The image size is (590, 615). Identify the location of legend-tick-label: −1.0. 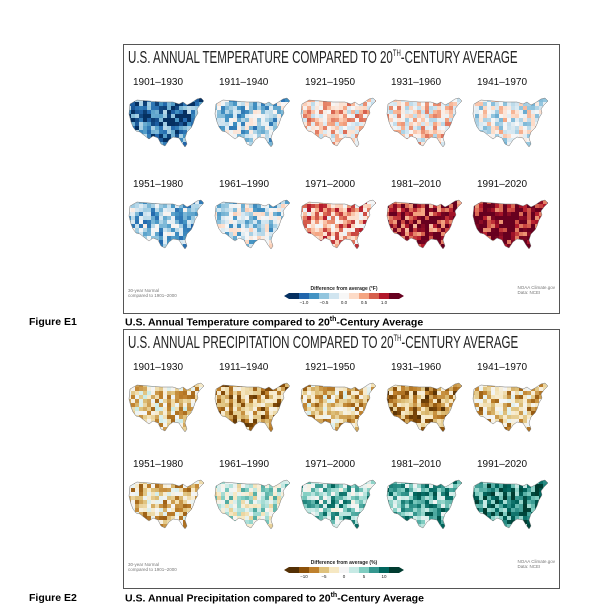
(304, 302).